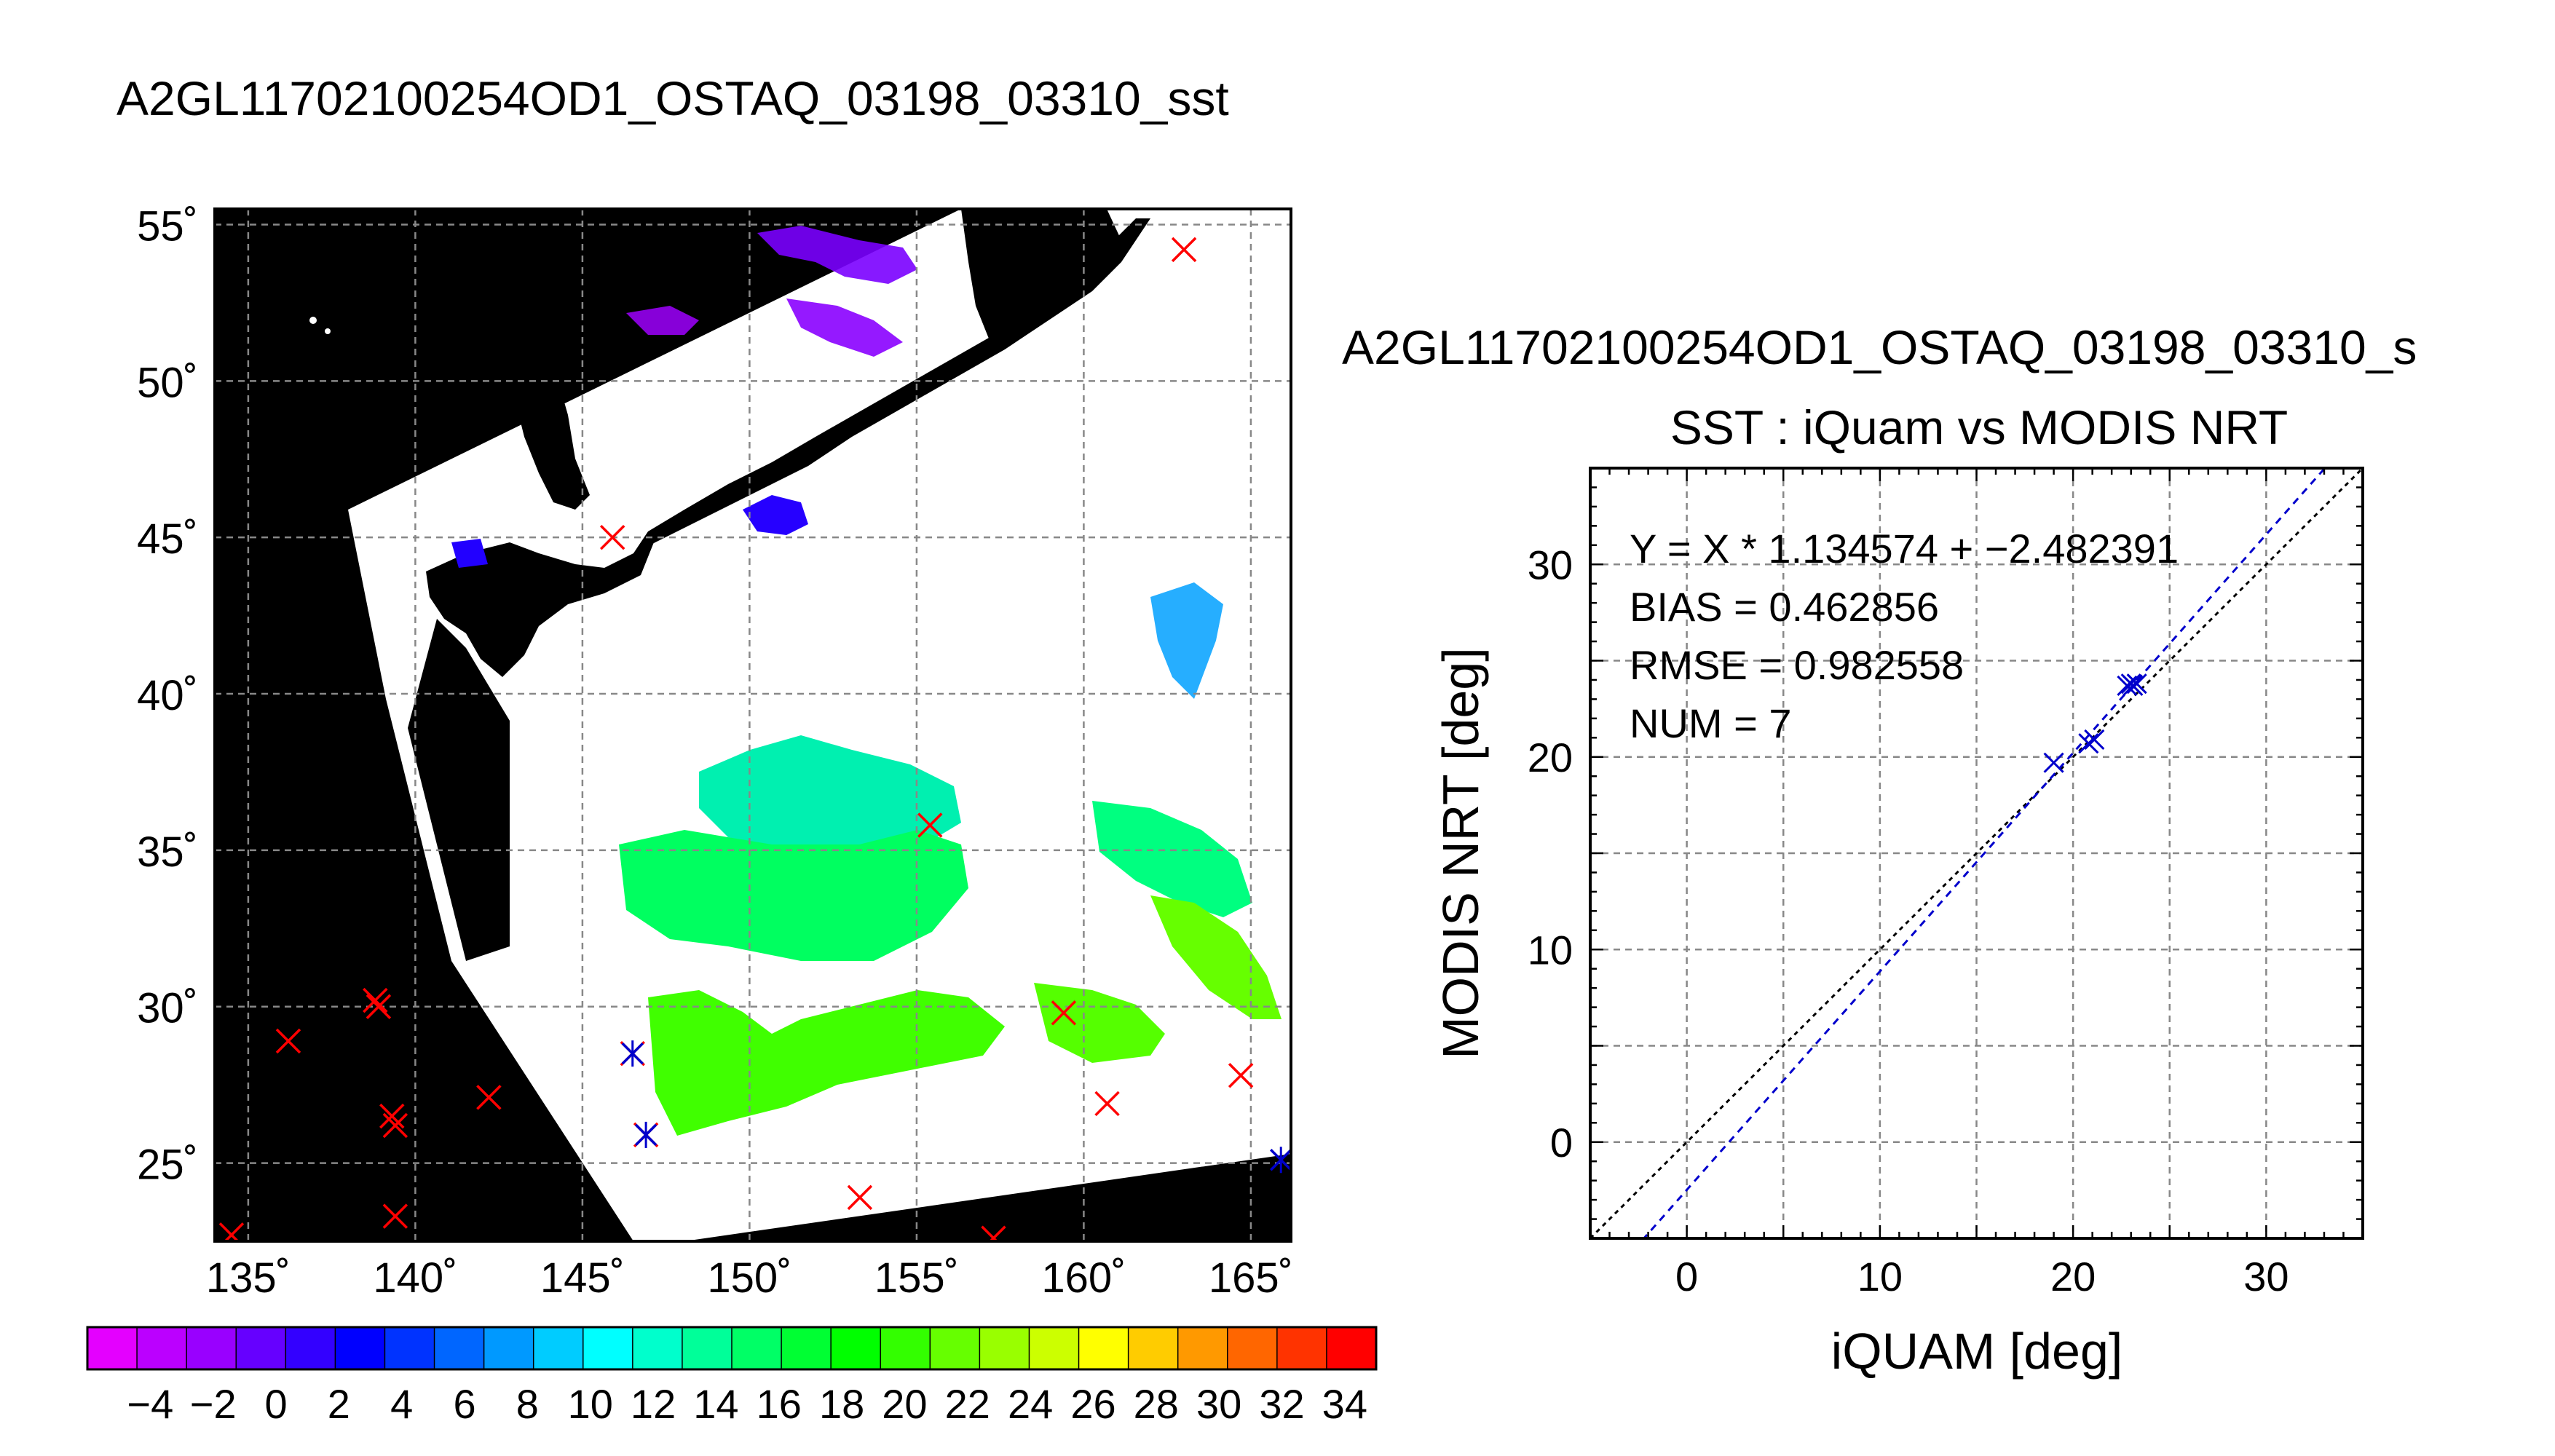  Describe the element at coordinates (527, 1404) in the screenshot. I see `colorbar-label: 8` at that location.